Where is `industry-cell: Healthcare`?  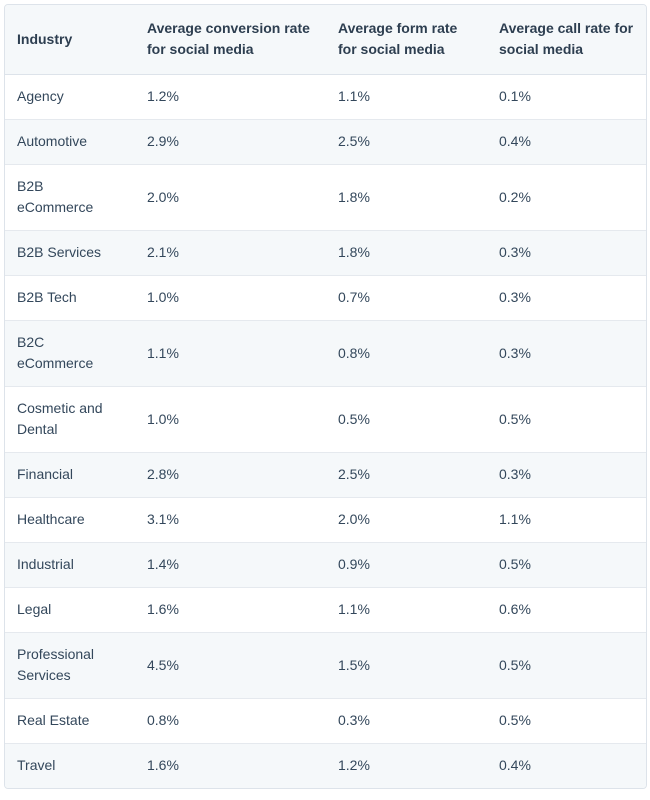
industry-cell: Healthcare is located at coordinates (70, 520).